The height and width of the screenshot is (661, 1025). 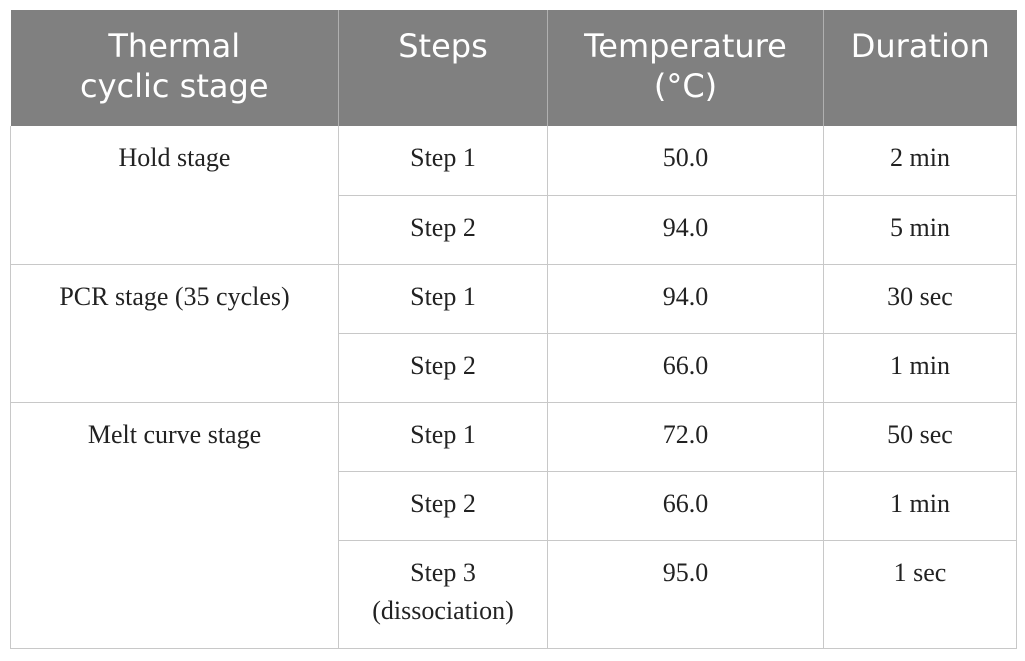 What do you see at coordinates (174, 333) in the screenshot?
I see `stage-cell-pcr: PCR stage (35 cycles)` at bounding box center [174, 333].